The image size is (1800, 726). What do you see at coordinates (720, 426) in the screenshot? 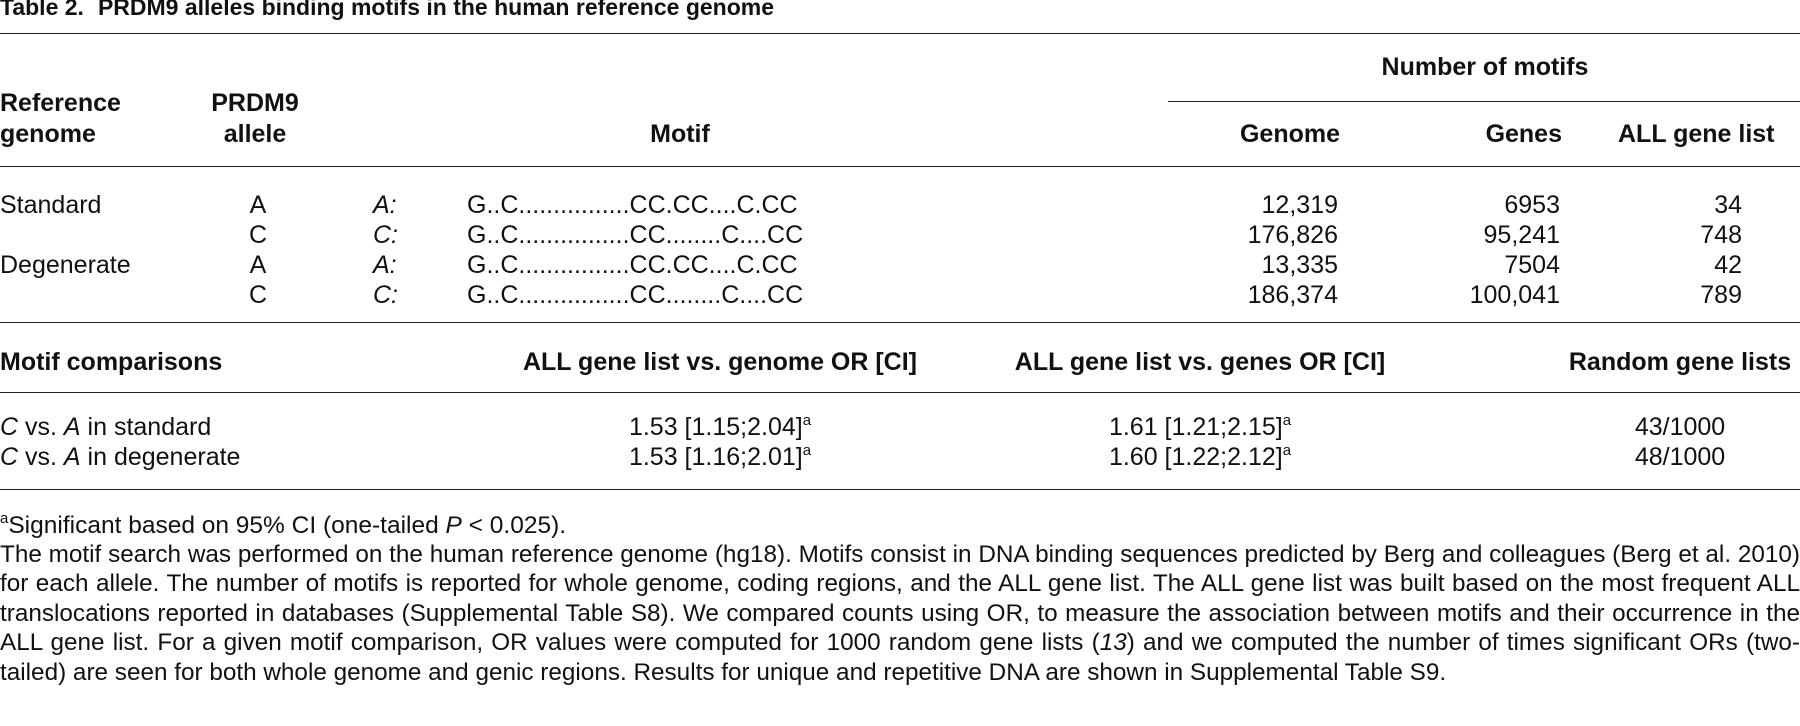
I see `or-genome-value: 1.53 [1.15;2.04]a` at bounding box center [720, 426].